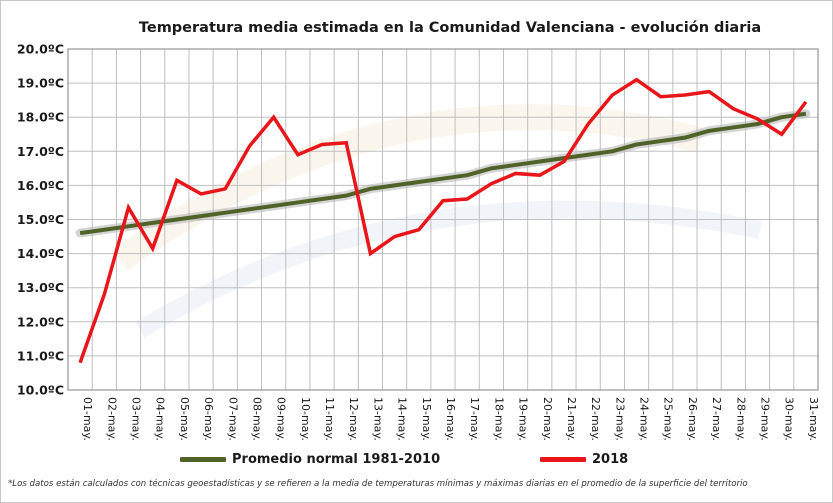  Describe the element at coordinates (40, 117) in the screenshot. I see `y-tick-label: 18.0ºC` at that location.